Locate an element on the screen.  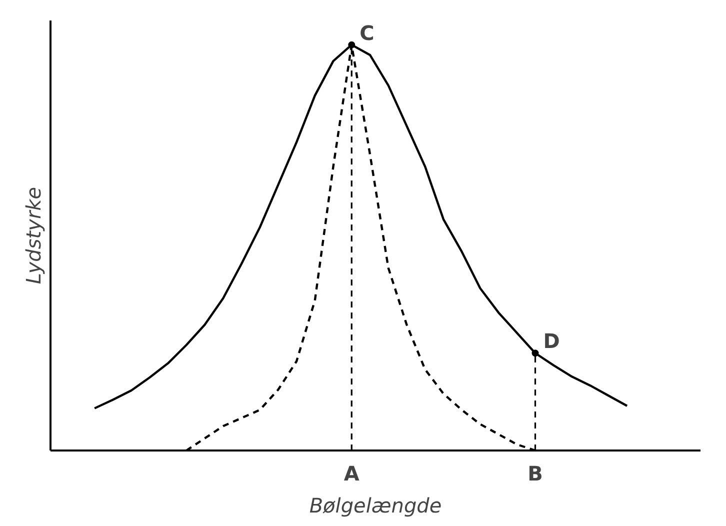
annotation: C is located at coordinates (367, 32).